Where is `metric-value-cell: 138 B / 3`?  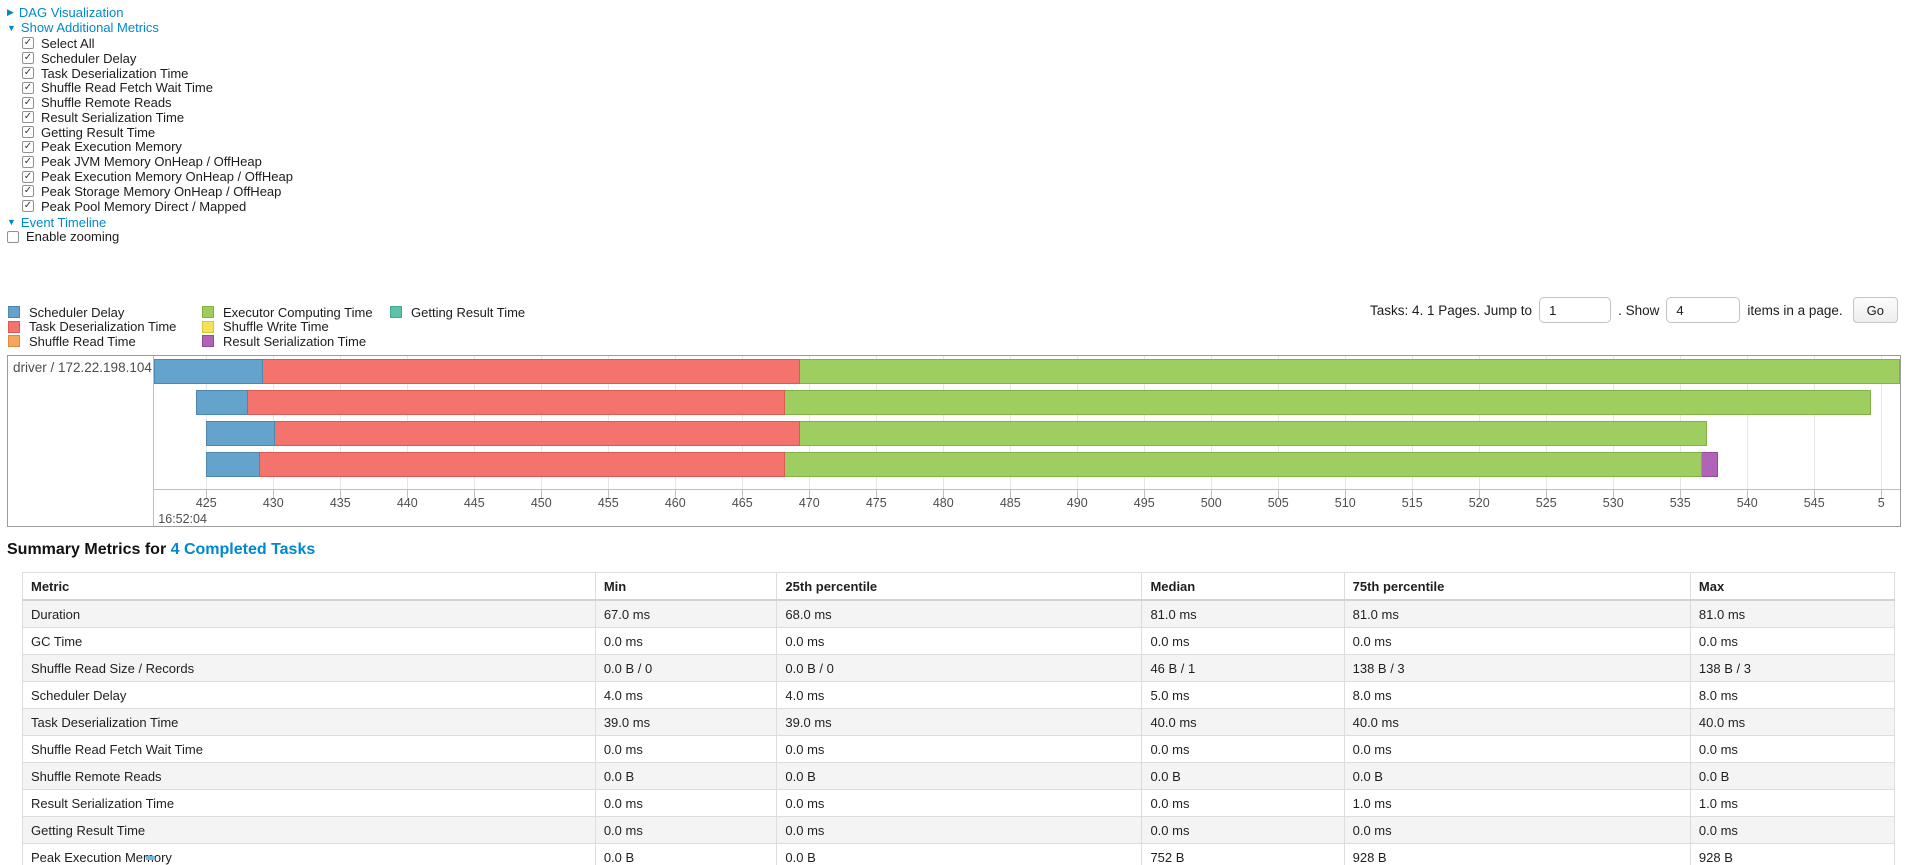
metric-value-cell: 138 B / 3 is located at coordinates (1792, 668).